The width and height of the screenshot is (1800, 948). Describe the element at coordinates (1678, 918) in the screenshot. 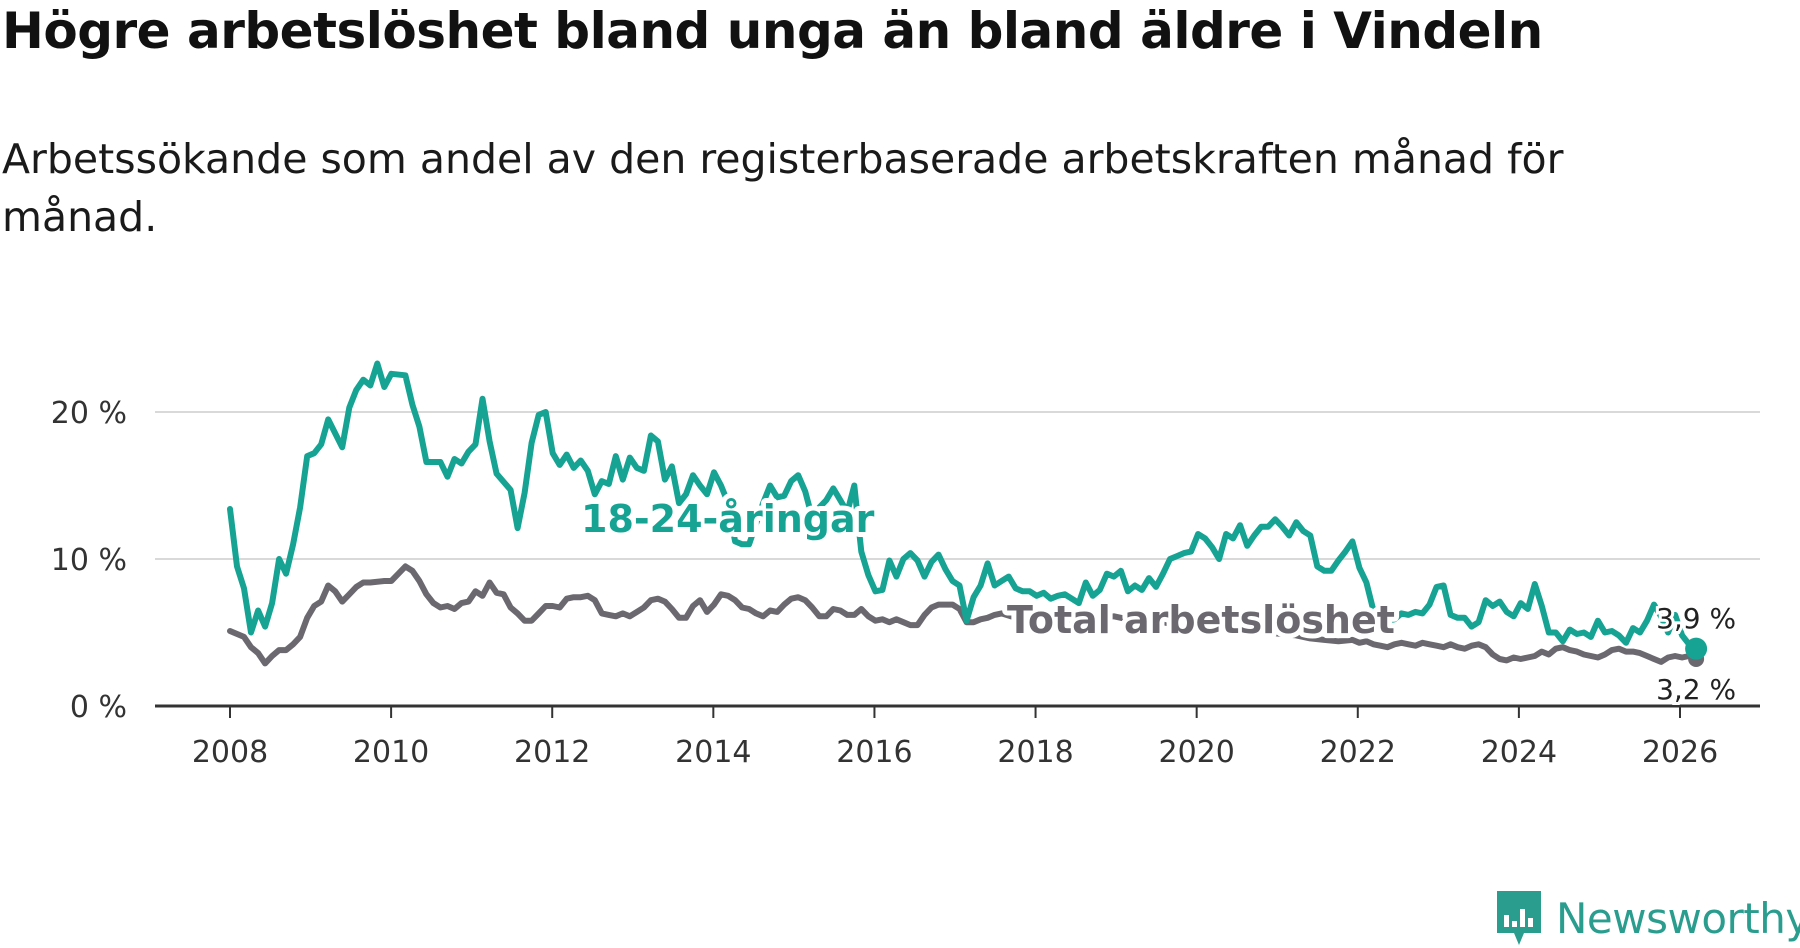

I see `brand-name: Newsworthy` at that location.